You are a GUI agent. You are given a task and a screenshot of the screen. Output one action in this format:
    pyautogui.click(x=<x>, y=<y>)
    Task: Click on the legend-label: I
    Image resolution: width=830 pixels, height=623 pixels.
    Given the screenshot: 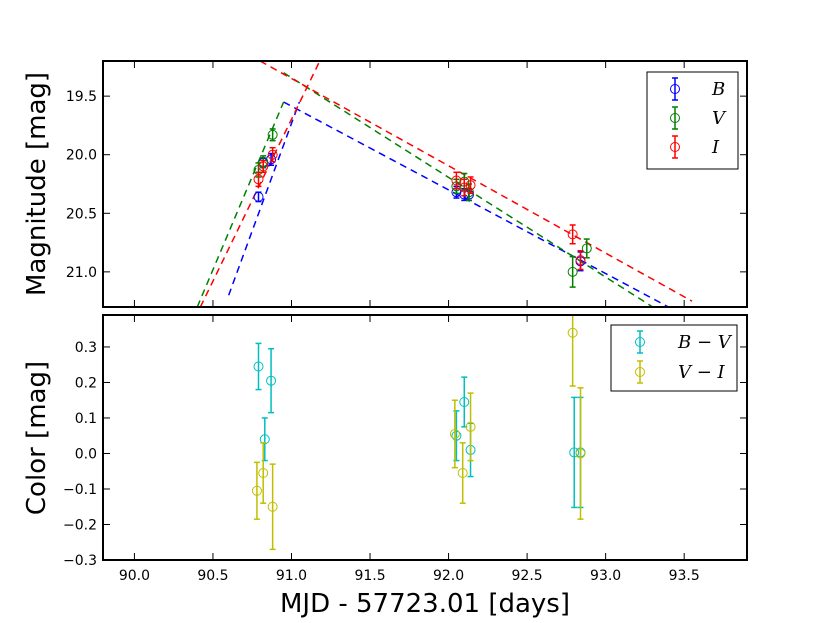 What is the action you would take?
    pyautogui.click(x=715, y=147)
    